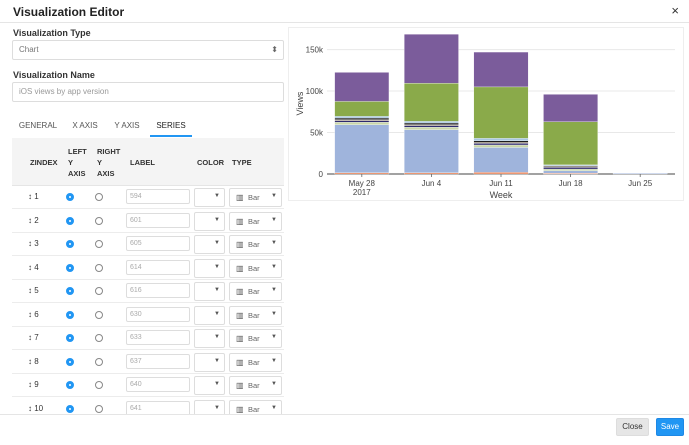  Describe the element at coordinates (158, 407) in the screenshot. I see `series-label-input: 641` at that location.